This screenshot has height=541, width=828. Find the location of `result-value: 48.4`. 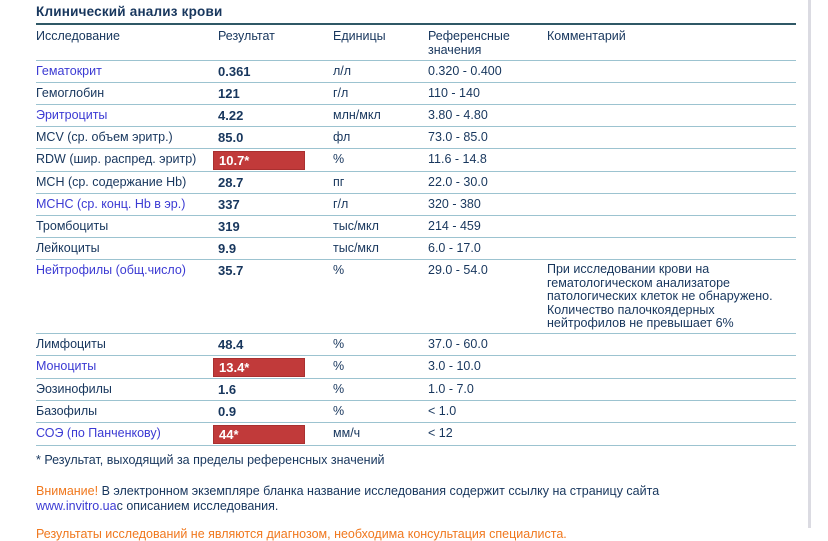

result-value: 48.4 is located at coordinates (231, 344).